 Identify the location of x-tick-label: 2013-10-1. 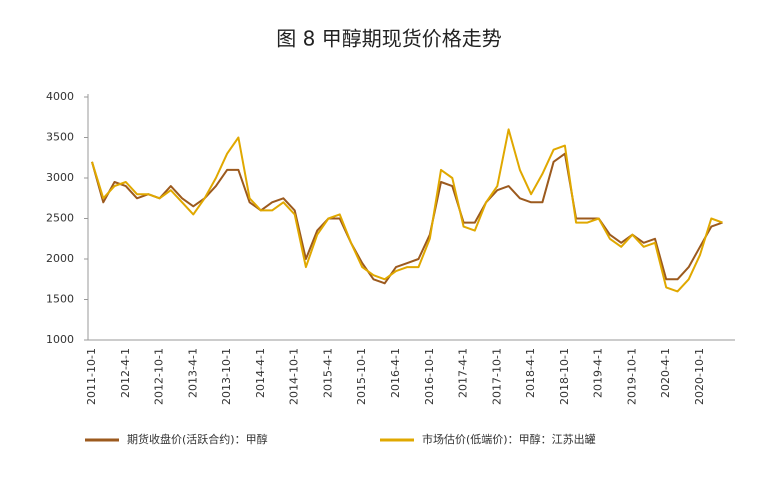
(226, 376).